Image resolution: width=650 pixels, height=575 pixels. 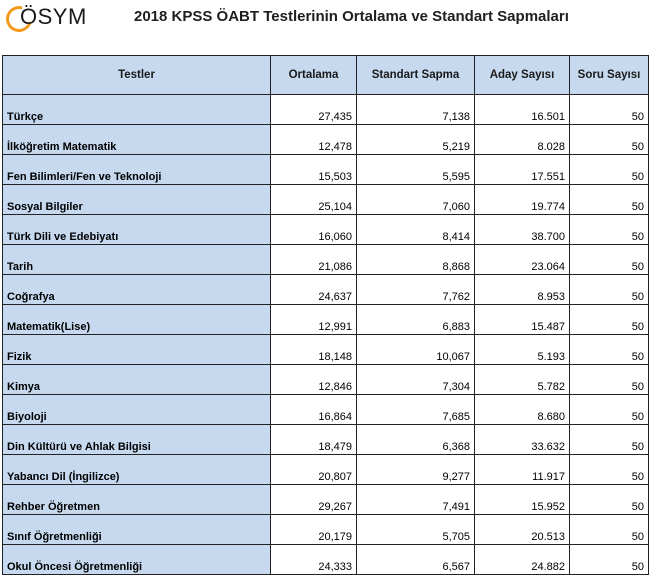 I want to click on value-cell: 7,491, so click(x=415, y=499).